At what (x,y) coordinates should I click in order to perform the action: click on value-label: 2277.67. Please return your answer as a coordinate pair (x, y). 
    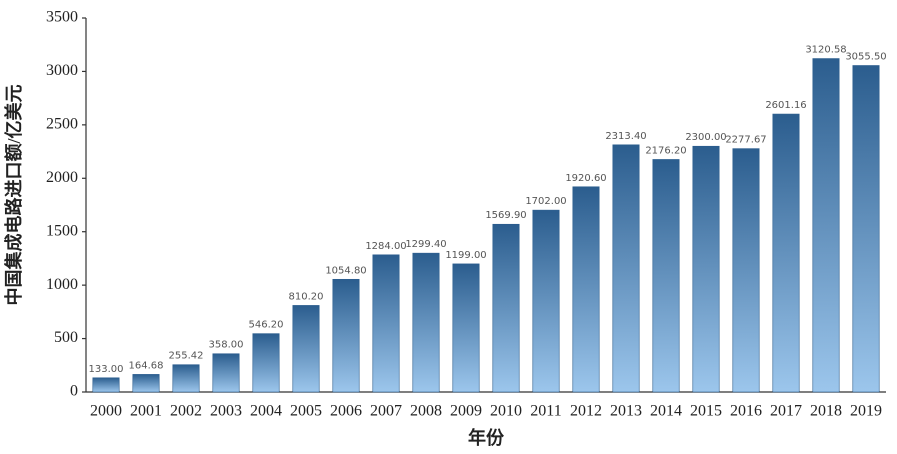
    Looking at the image, I should click on (745, 140).